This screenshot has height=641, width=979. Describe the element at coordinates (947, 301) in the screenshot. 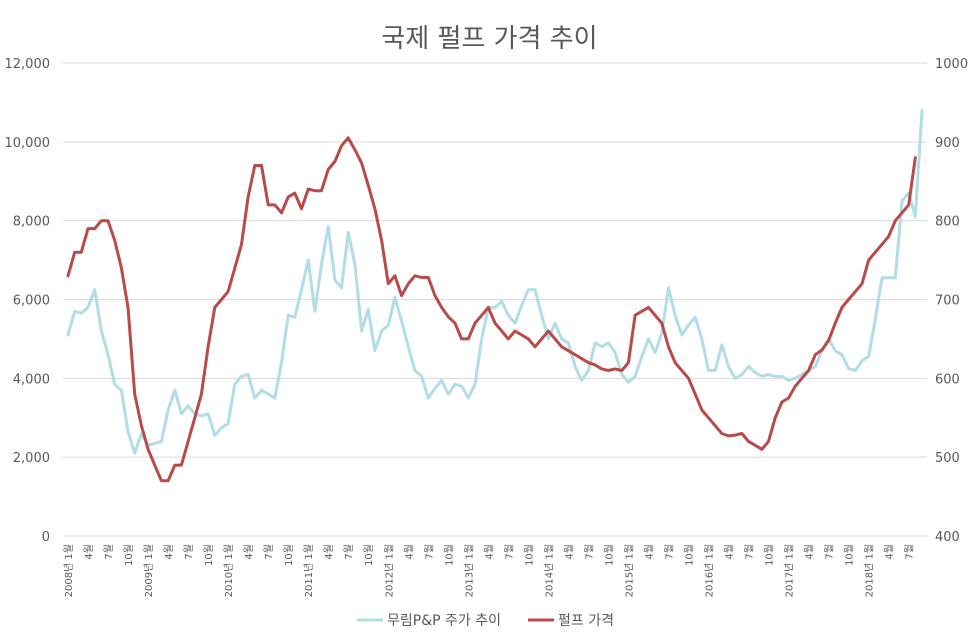

I see `right-y-tick-label: 700` at that location.